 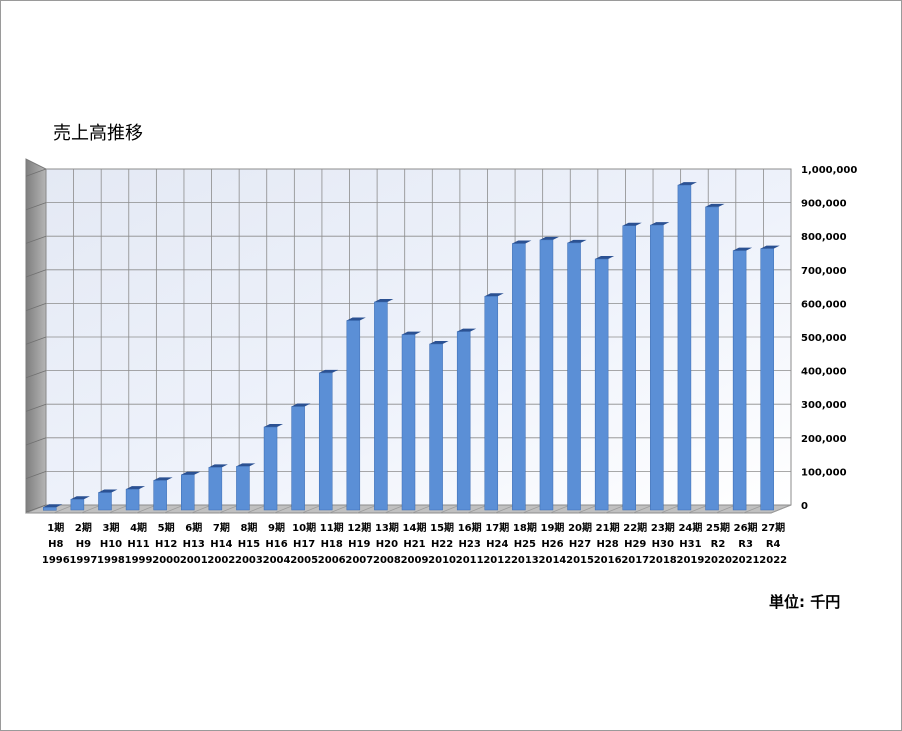 I want to click on x-tick-label: 2010, so click(x=442, y=560).